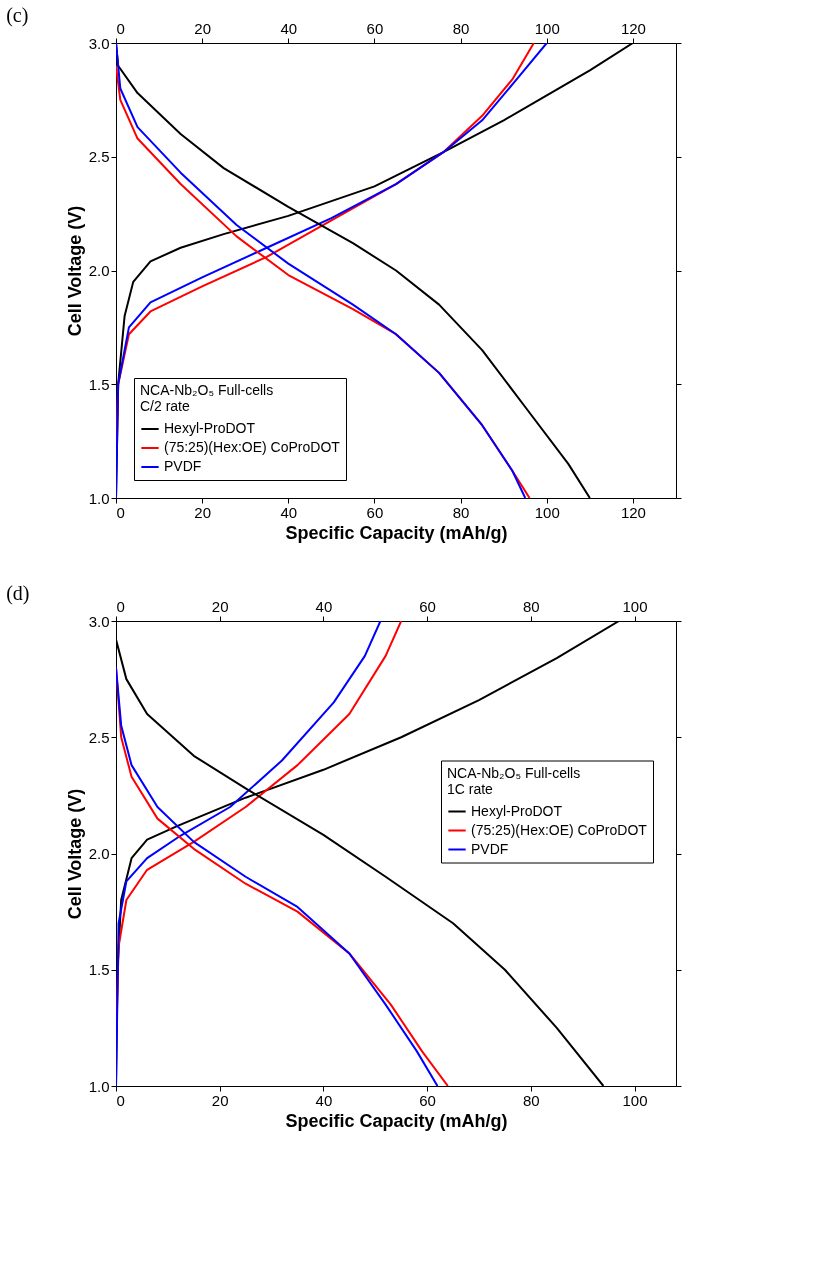  What do you see at coordinates (514, 780) in the screenshot?
I see `legend-title: NCA-Nb₂O₅ Full-cells 1C rate` at bounding box center [514, 780].